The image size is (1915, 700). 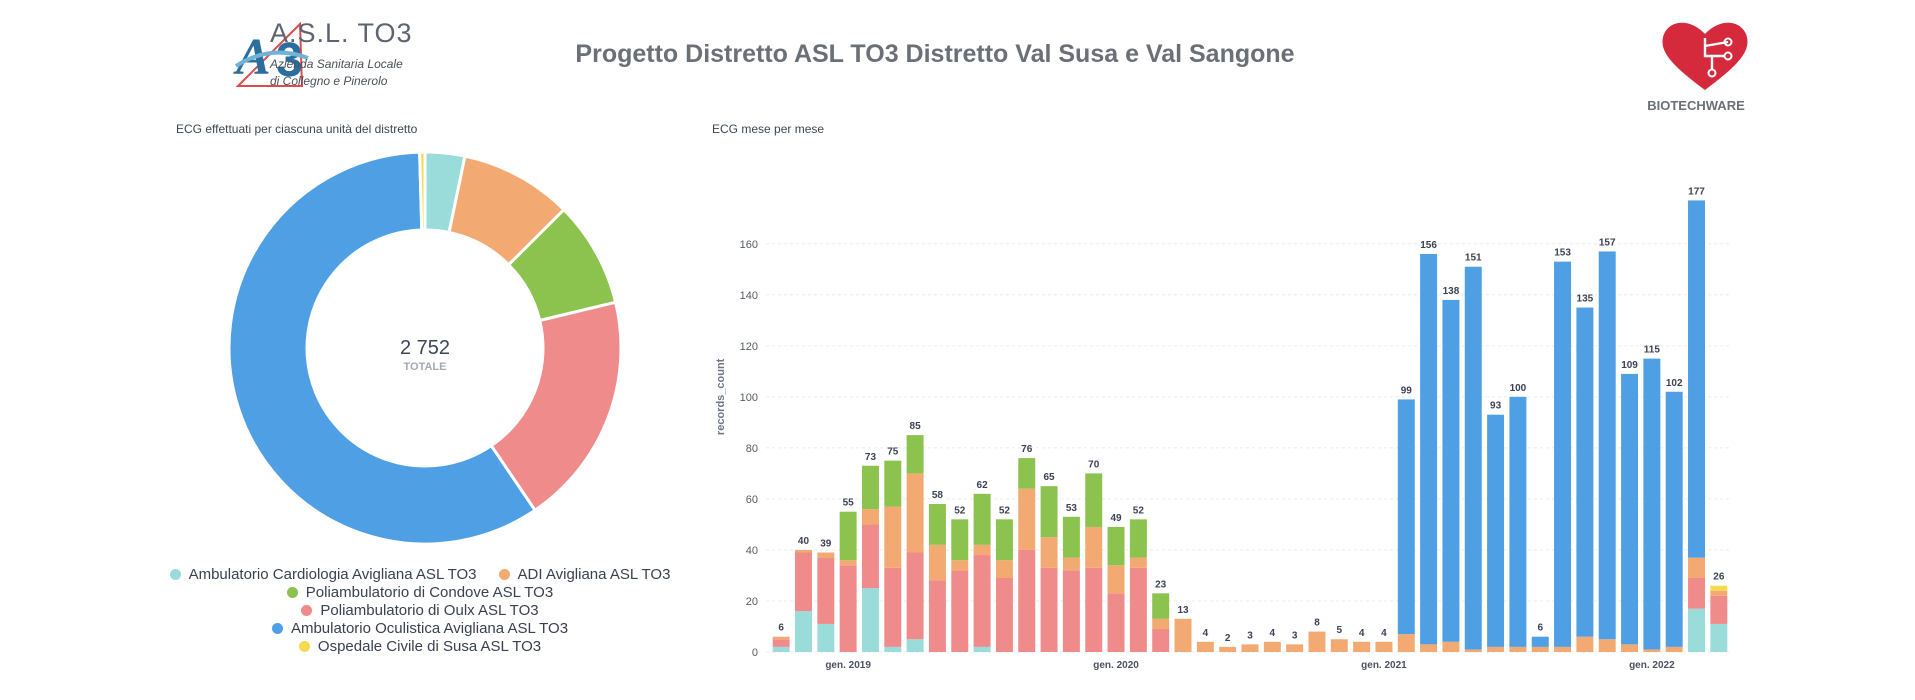 I want to click on legend-item: Ambulatorio Oculistica Avigliana ASL TO3, so click(x=419, y=628).